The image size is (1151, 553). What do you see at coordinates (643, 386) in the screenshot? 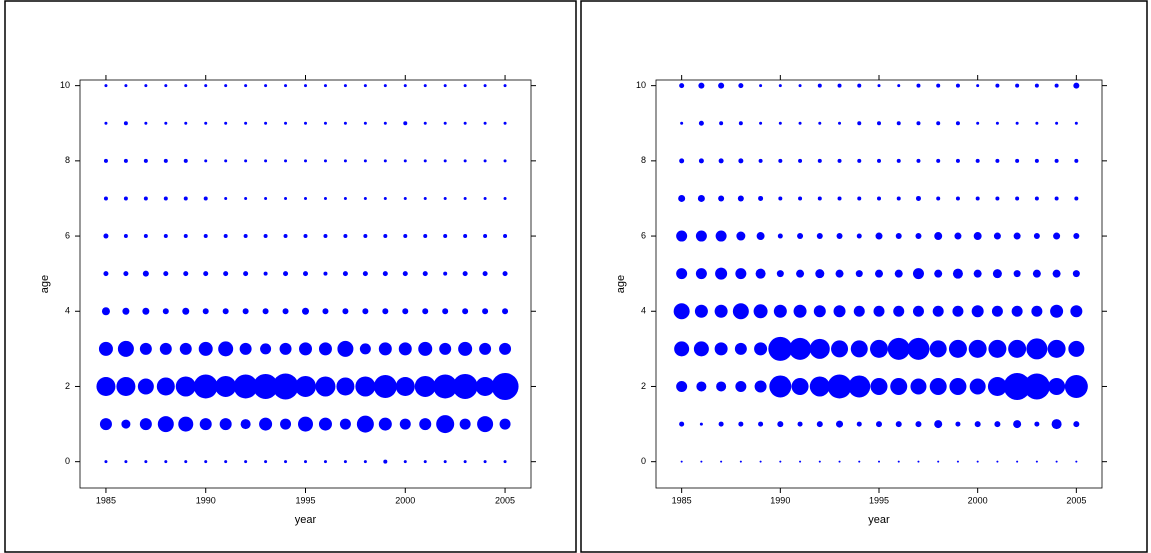
I see `y-tick-label: 2` at bounding box center [643, 386].